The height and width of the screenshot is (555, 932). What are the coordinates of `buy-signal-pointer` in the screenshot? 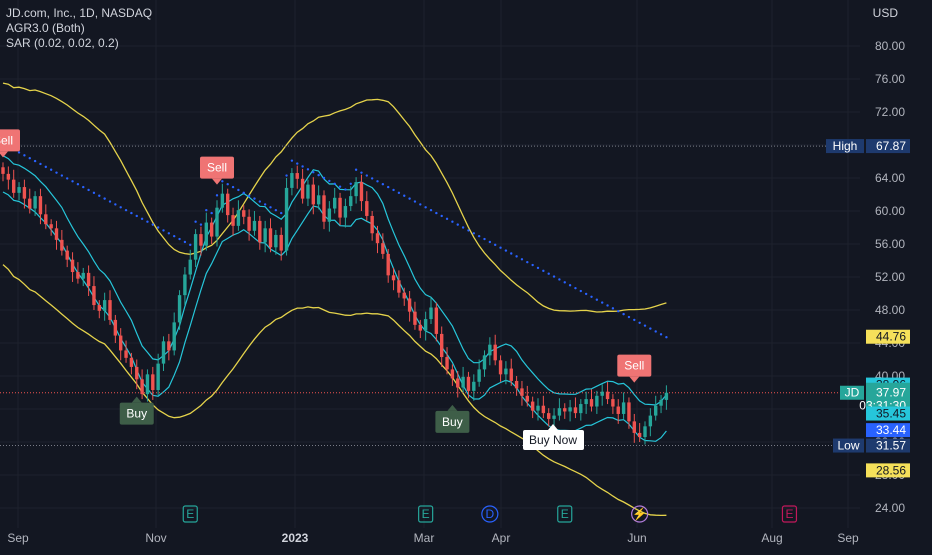 It's located at (452, 407).